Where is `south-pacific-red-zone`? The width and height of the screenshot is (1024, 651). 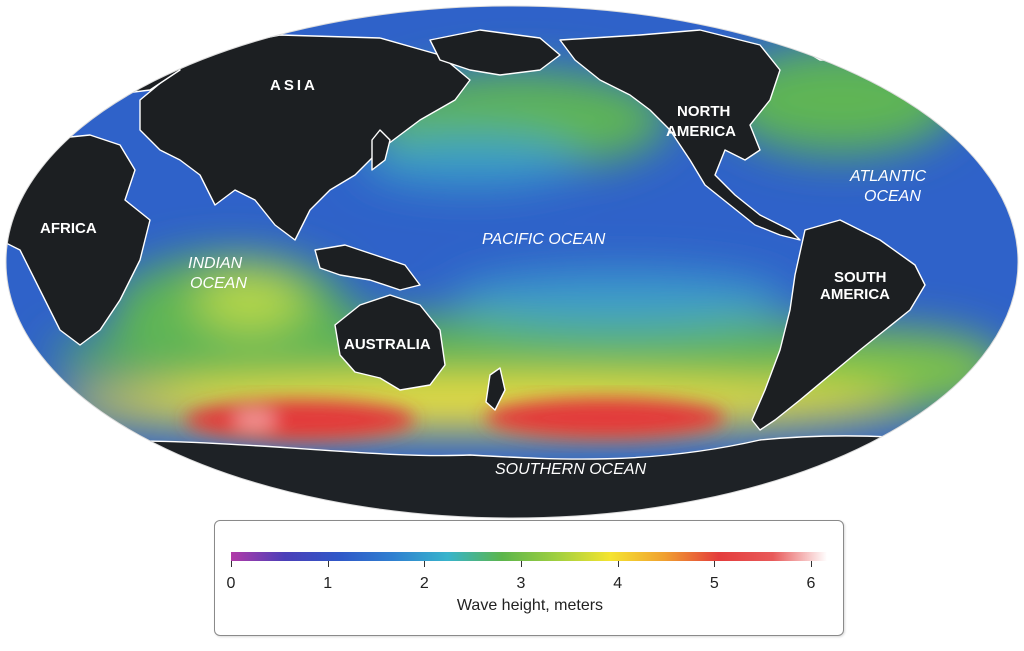 south-pacific-red-zone is located at coordinates (605, 418).